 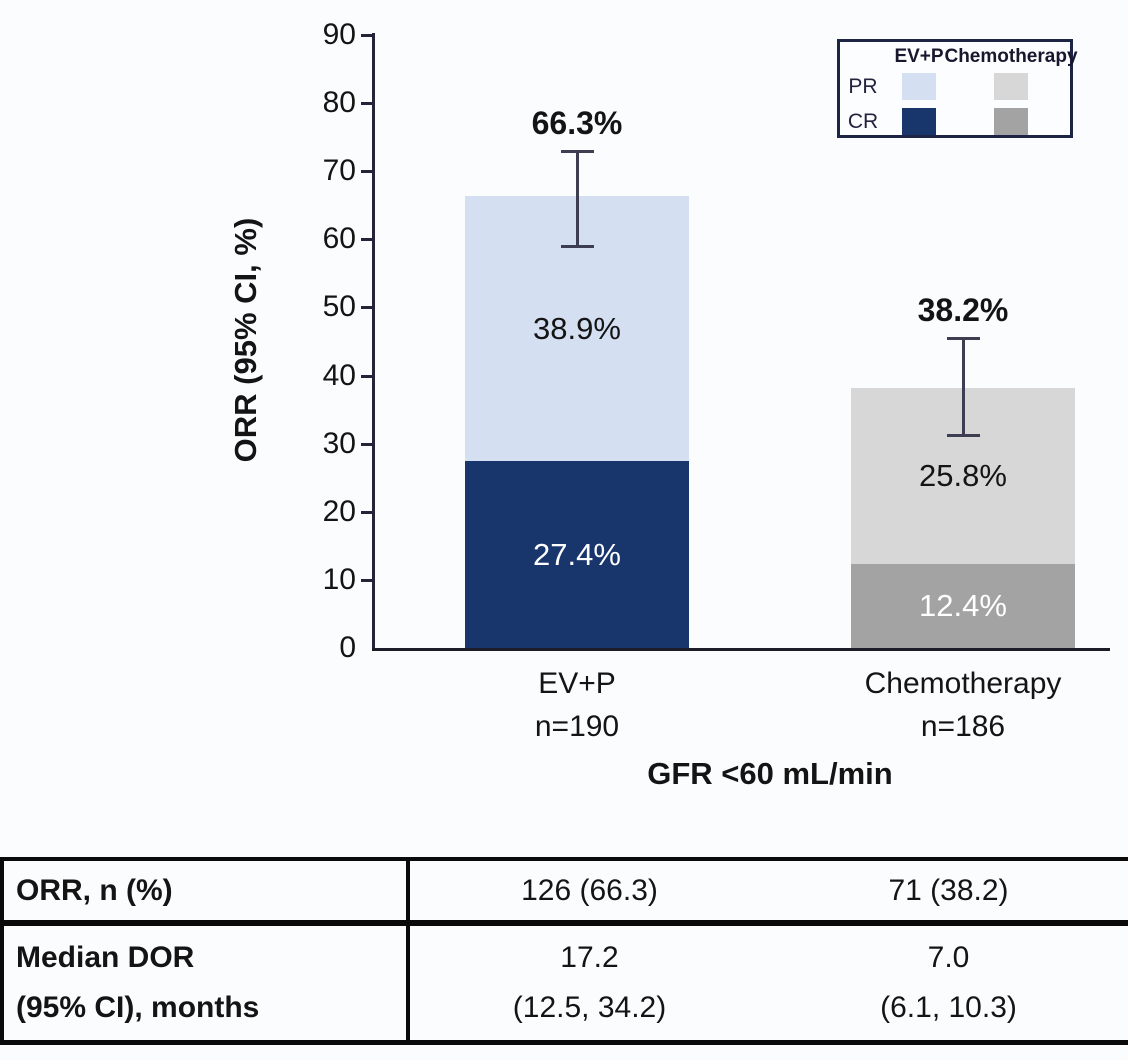 I want to click on category-name: EV+P, so click(x=577, y=683).